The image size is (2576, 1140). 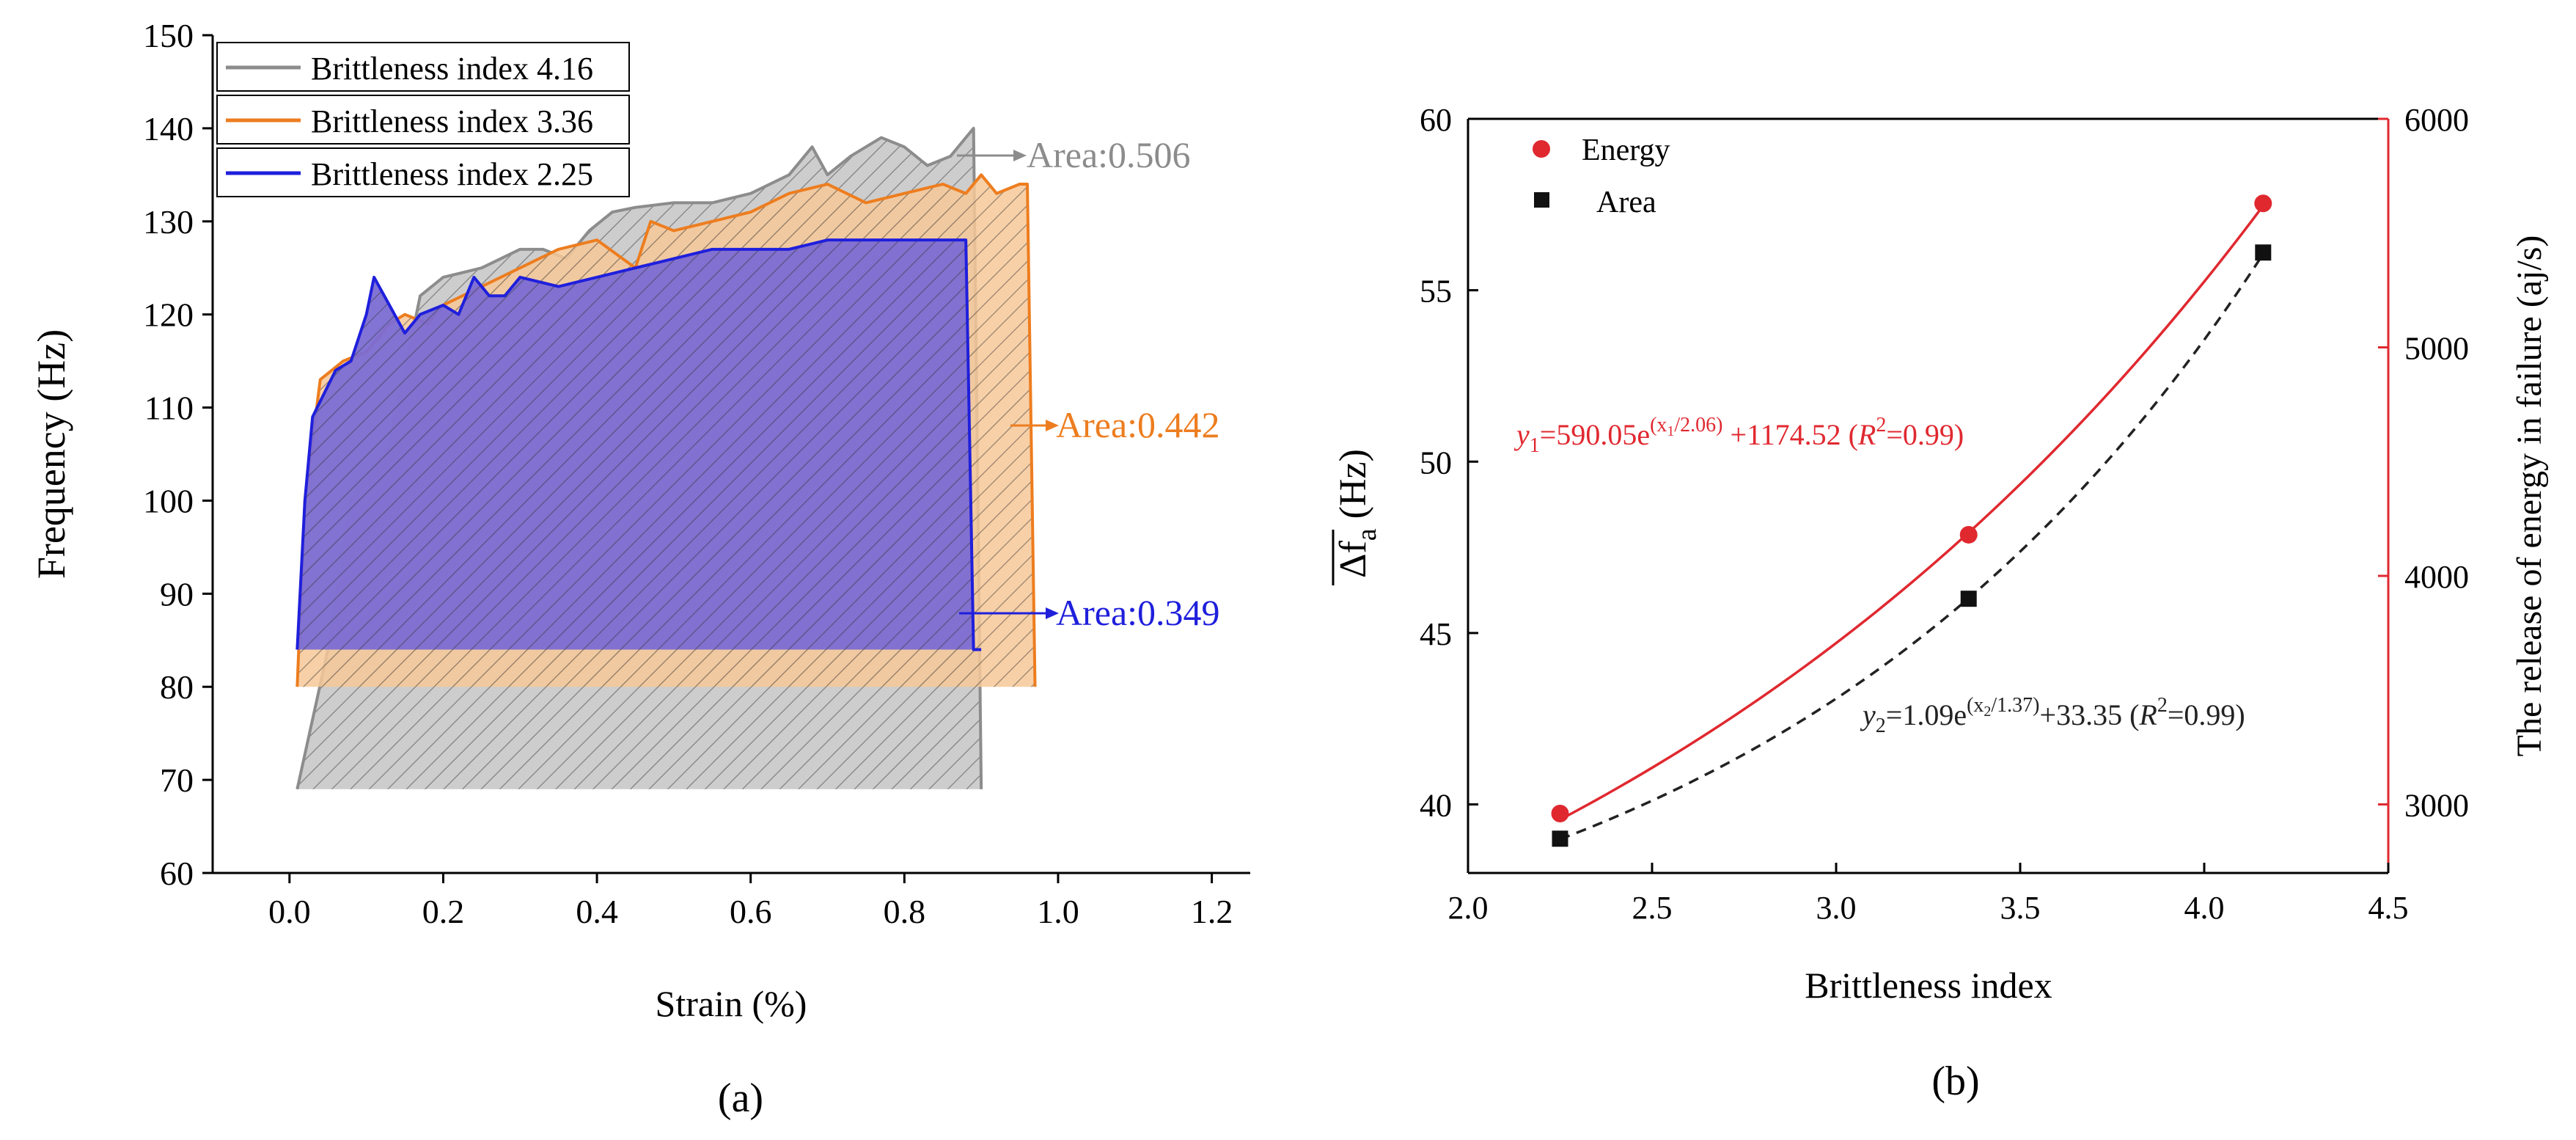 What do you see at coordinates (51, 454) in the screenshot?
I see `panel-a-y-axis-title: Frequency (Hz)` at bounding box center [51, 454].